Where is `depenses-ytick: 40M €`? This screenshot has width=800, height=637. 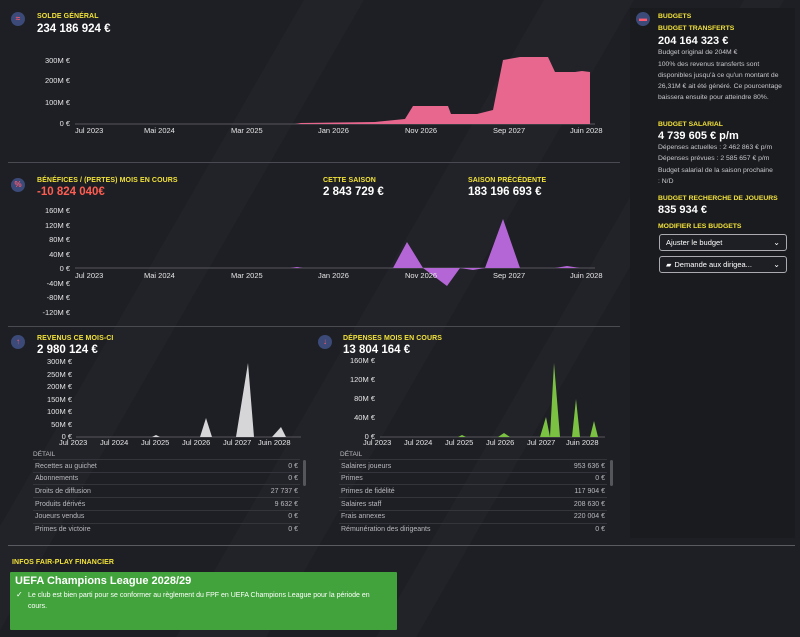 depenses-ytick: 40M € is located at coordinates (364, 417).